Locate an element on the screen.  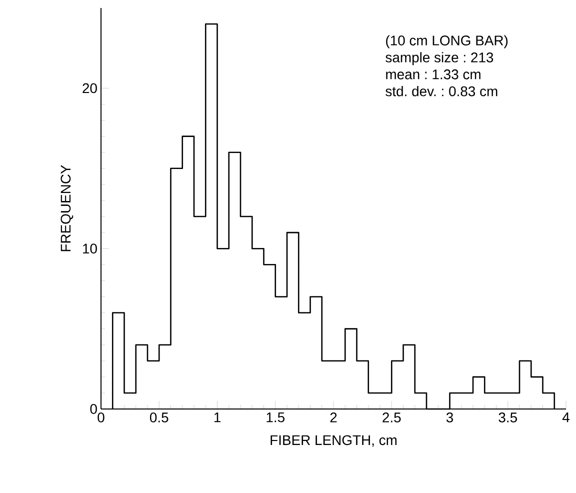
x-axis-title: FIBER LENGTH, cm is located at coordinates (333, 441).